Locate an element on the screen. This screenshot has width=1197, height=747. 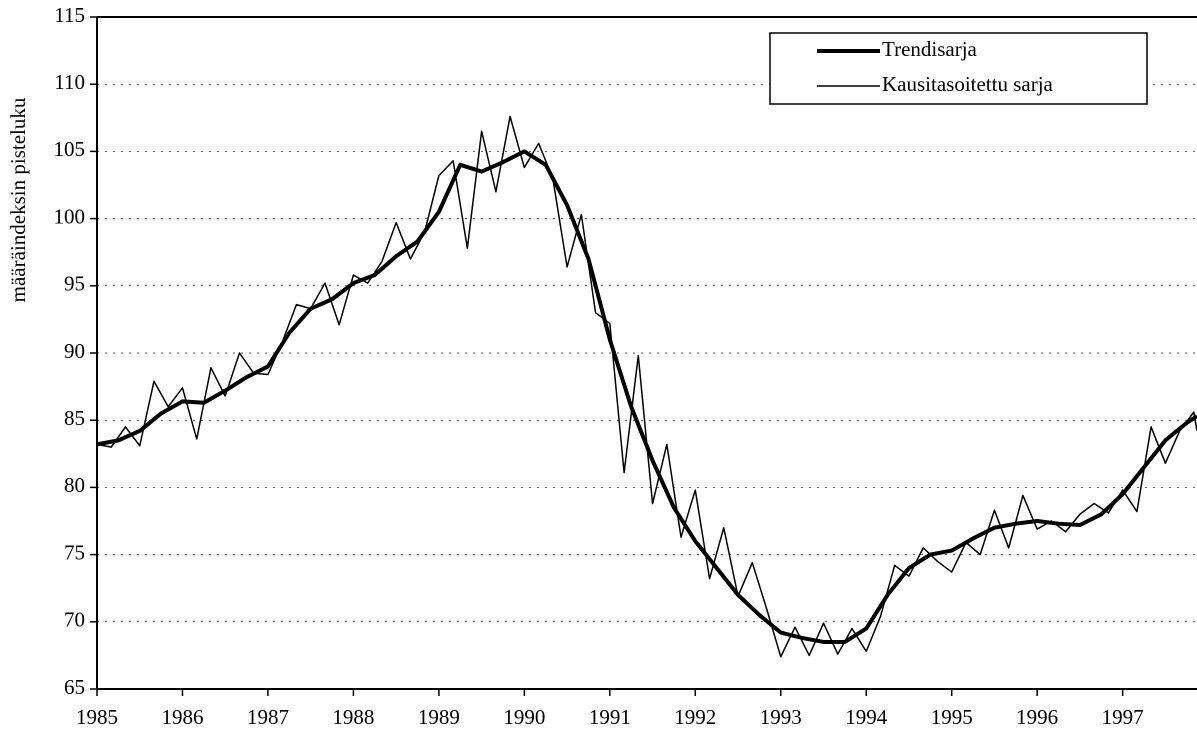
y-tick-label: 90 is located at coordinates (74, 351).